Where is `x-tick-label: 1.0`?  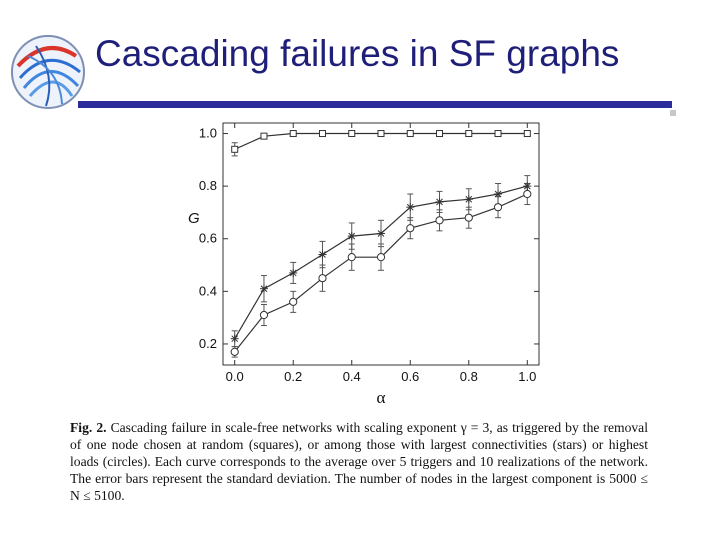
x-tick-label: 1.0 is located at coordinates (527, 376).